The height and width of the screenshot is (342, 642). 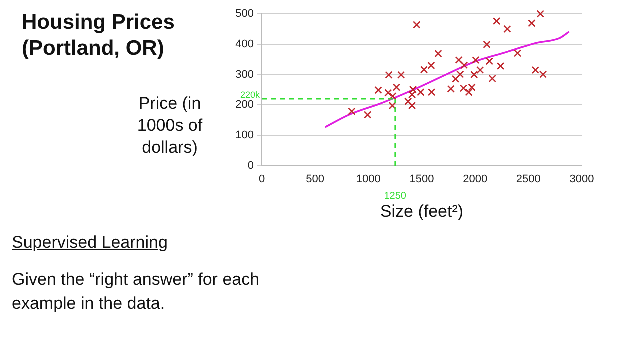 I want to click on text: Given the “right answer” for each example in the data., so click(x=136, y=292).